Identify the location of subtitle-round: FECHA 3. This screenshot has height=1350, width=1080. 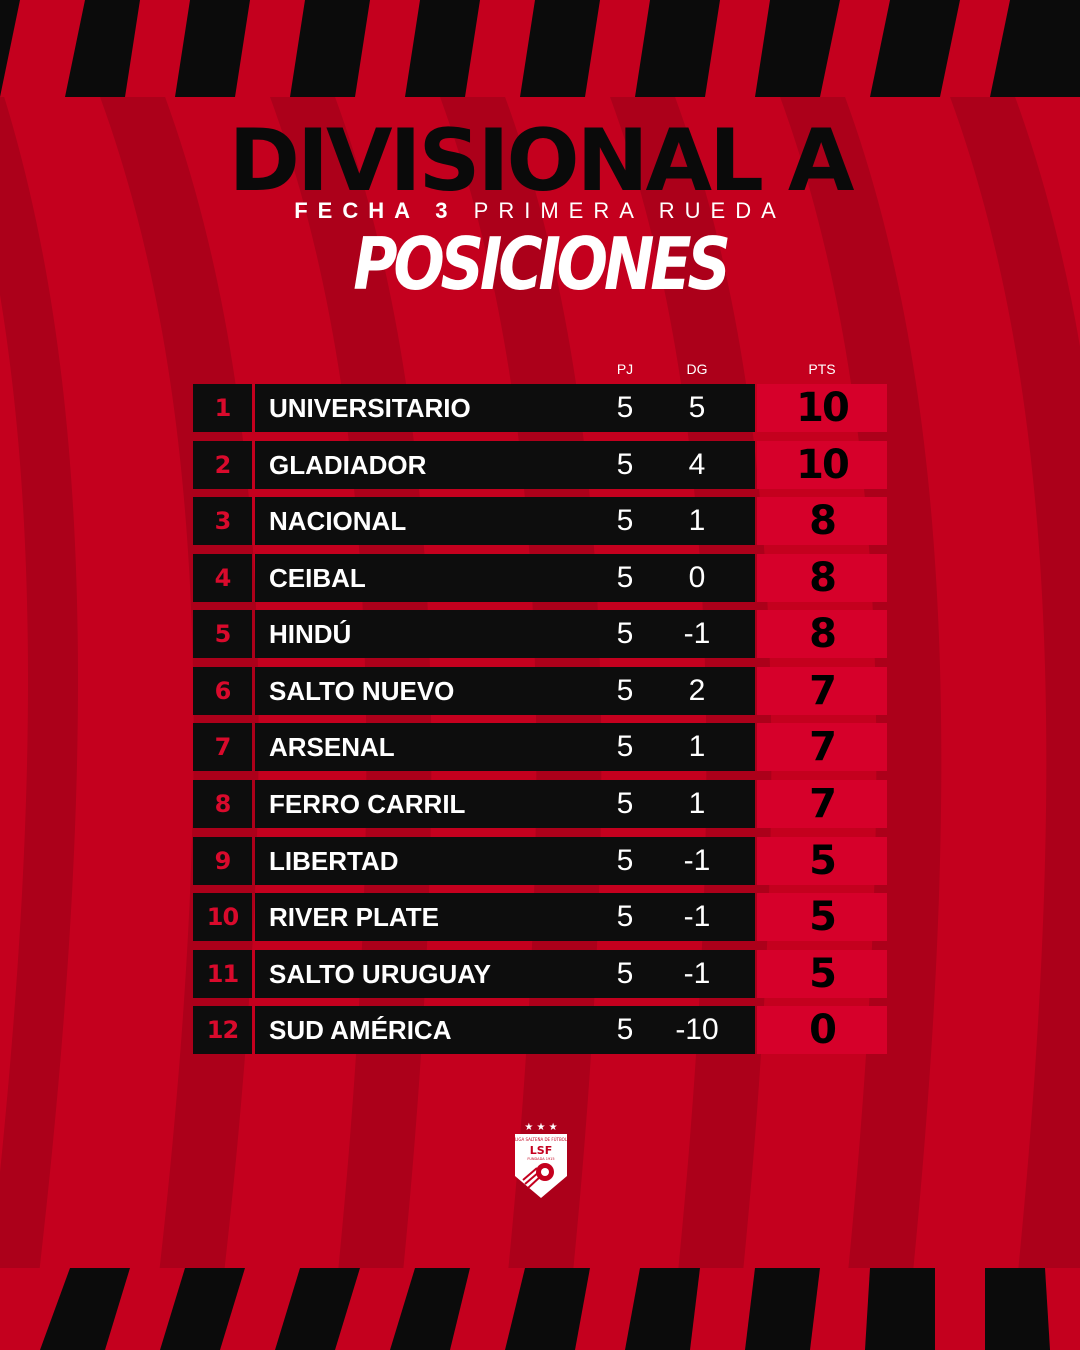
(376, 210).